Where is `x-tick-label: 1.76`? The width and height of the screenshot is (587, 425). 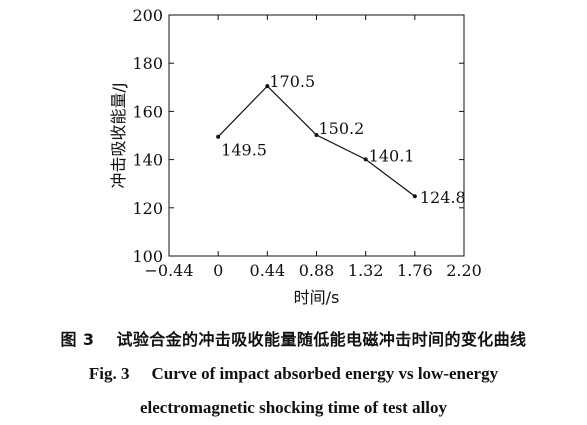 x-tick-label: 1.76 is located at coordinates (415, 270).